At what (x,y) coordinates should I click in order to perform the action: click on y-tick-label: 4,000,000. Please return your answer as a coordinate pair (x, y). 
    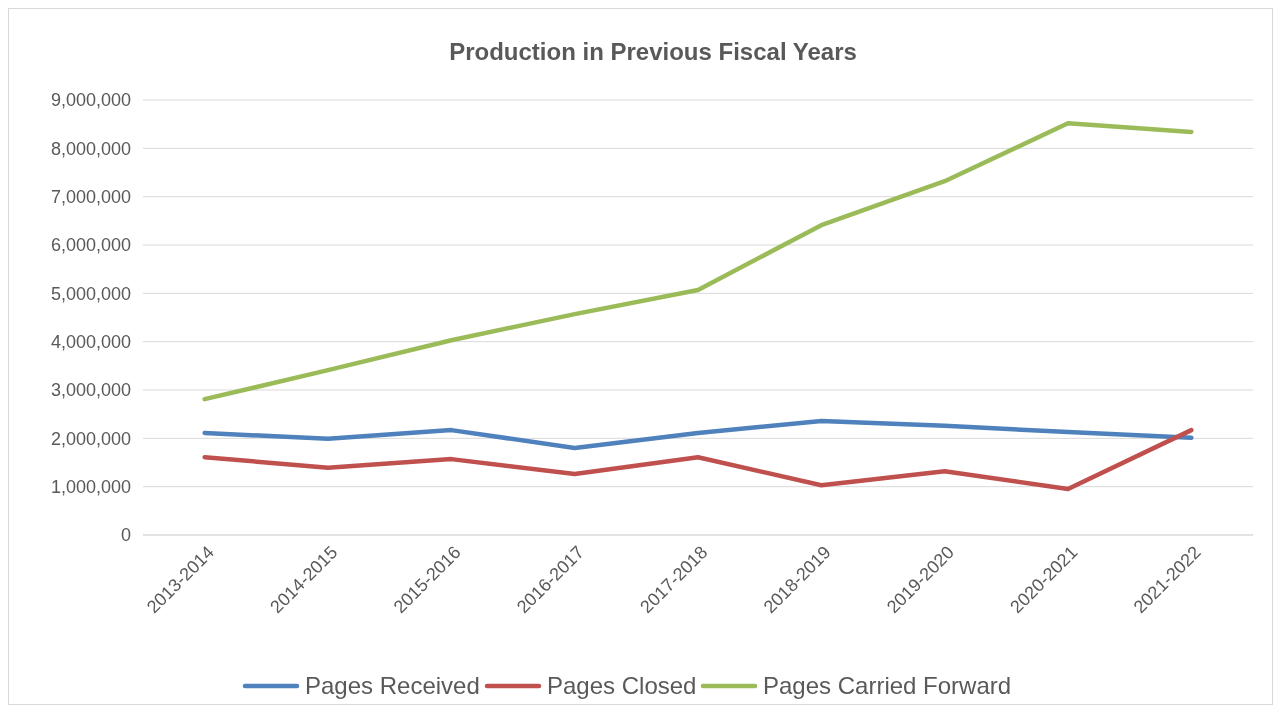
    Looking at the image, I should click on (90, 341).